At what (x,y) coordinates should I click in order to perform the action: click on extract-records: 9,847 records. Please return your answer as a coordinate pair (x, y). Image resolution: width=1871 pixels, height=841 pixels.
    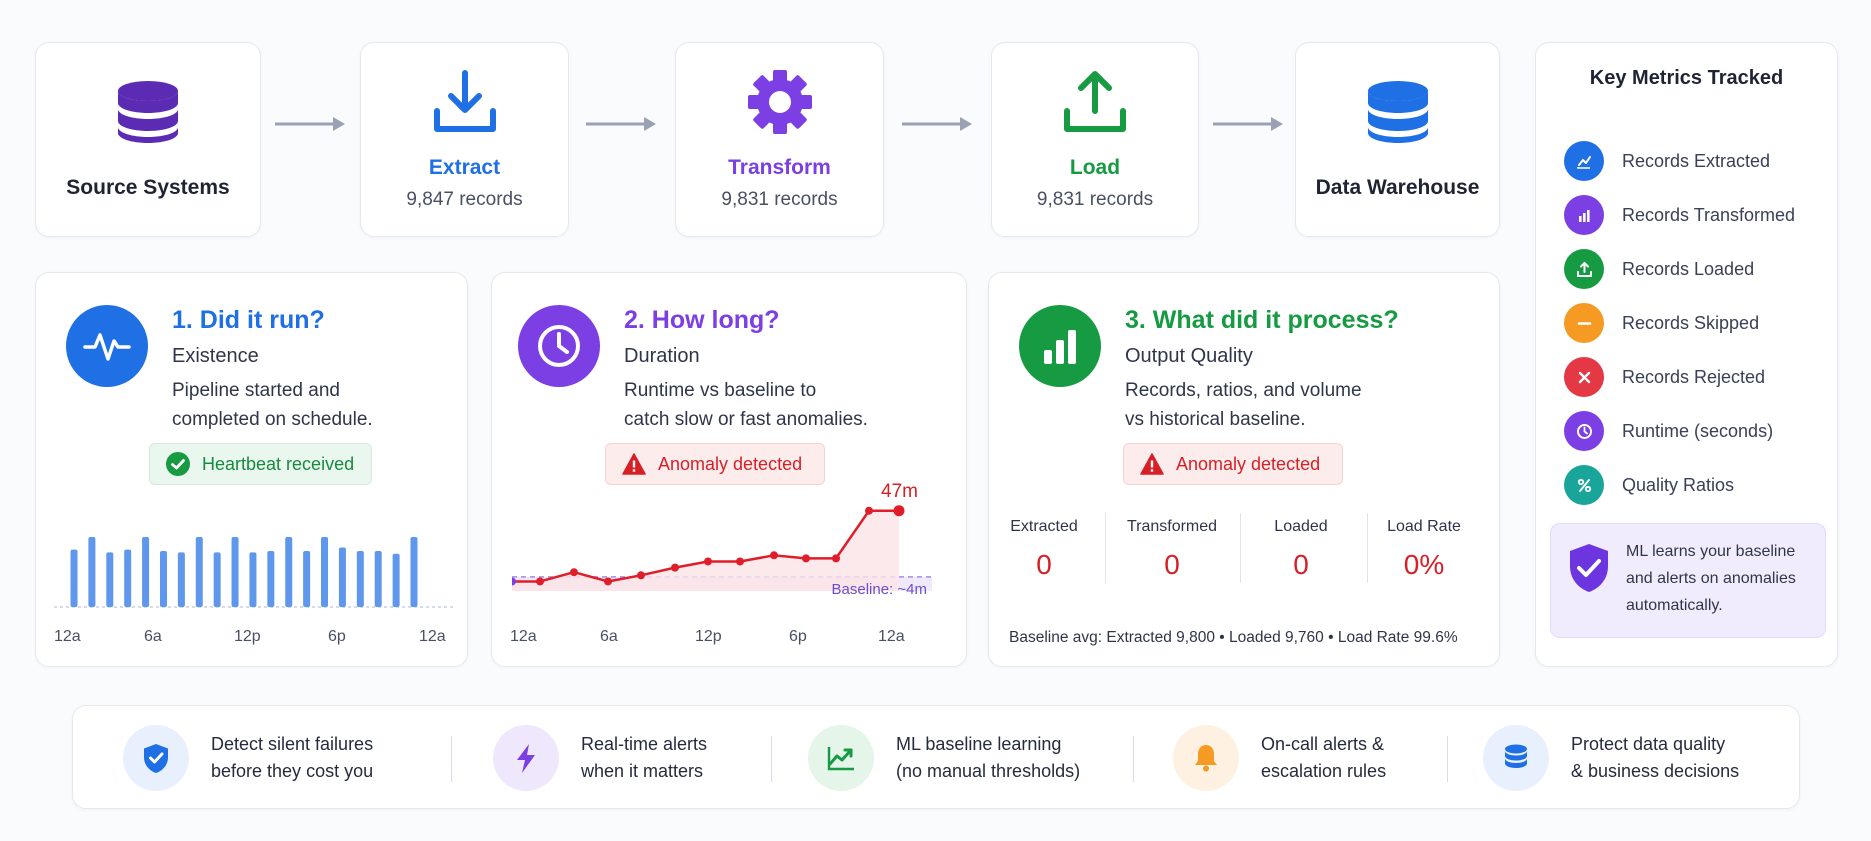
    Looking at the image, I should click on (464, 199).